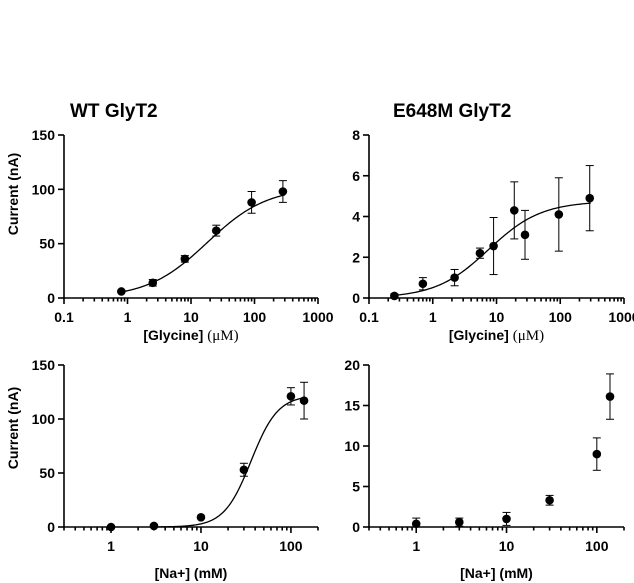 The height and width of the screenshot is (583, 634). What do you see at coordinates (352, 365) in the screenshot?
I see `y-tick-label: 20` at bounding box center [352, 365].